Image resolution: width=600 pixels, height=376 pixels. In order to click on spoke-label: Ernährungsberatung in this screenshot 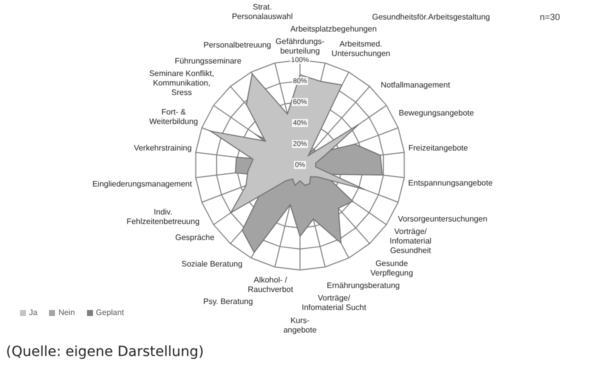, I will do `click(363, 285)`.